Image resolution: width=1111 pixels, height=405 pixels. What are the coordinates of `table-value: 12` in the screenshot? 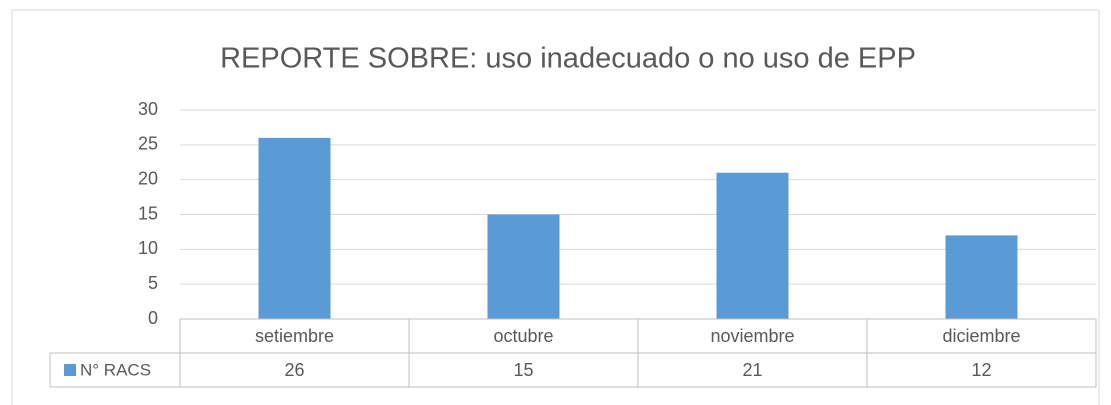 It's located at (981, 370).